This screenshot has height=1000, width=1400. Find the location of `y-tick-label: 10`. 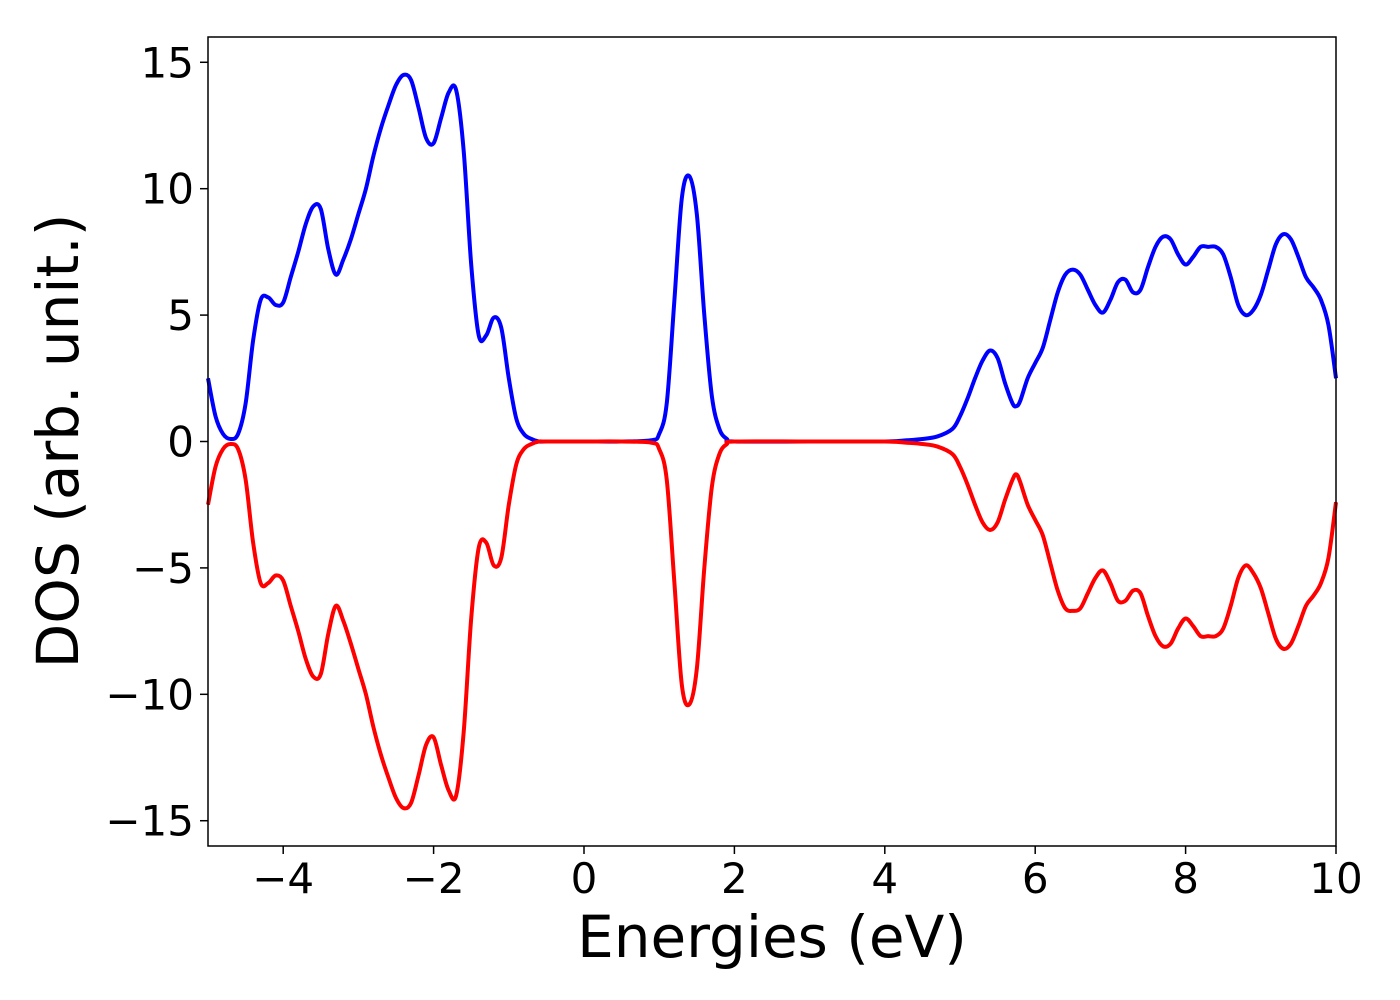

y-tick-label: 10 is located at coordinates (167, 189).